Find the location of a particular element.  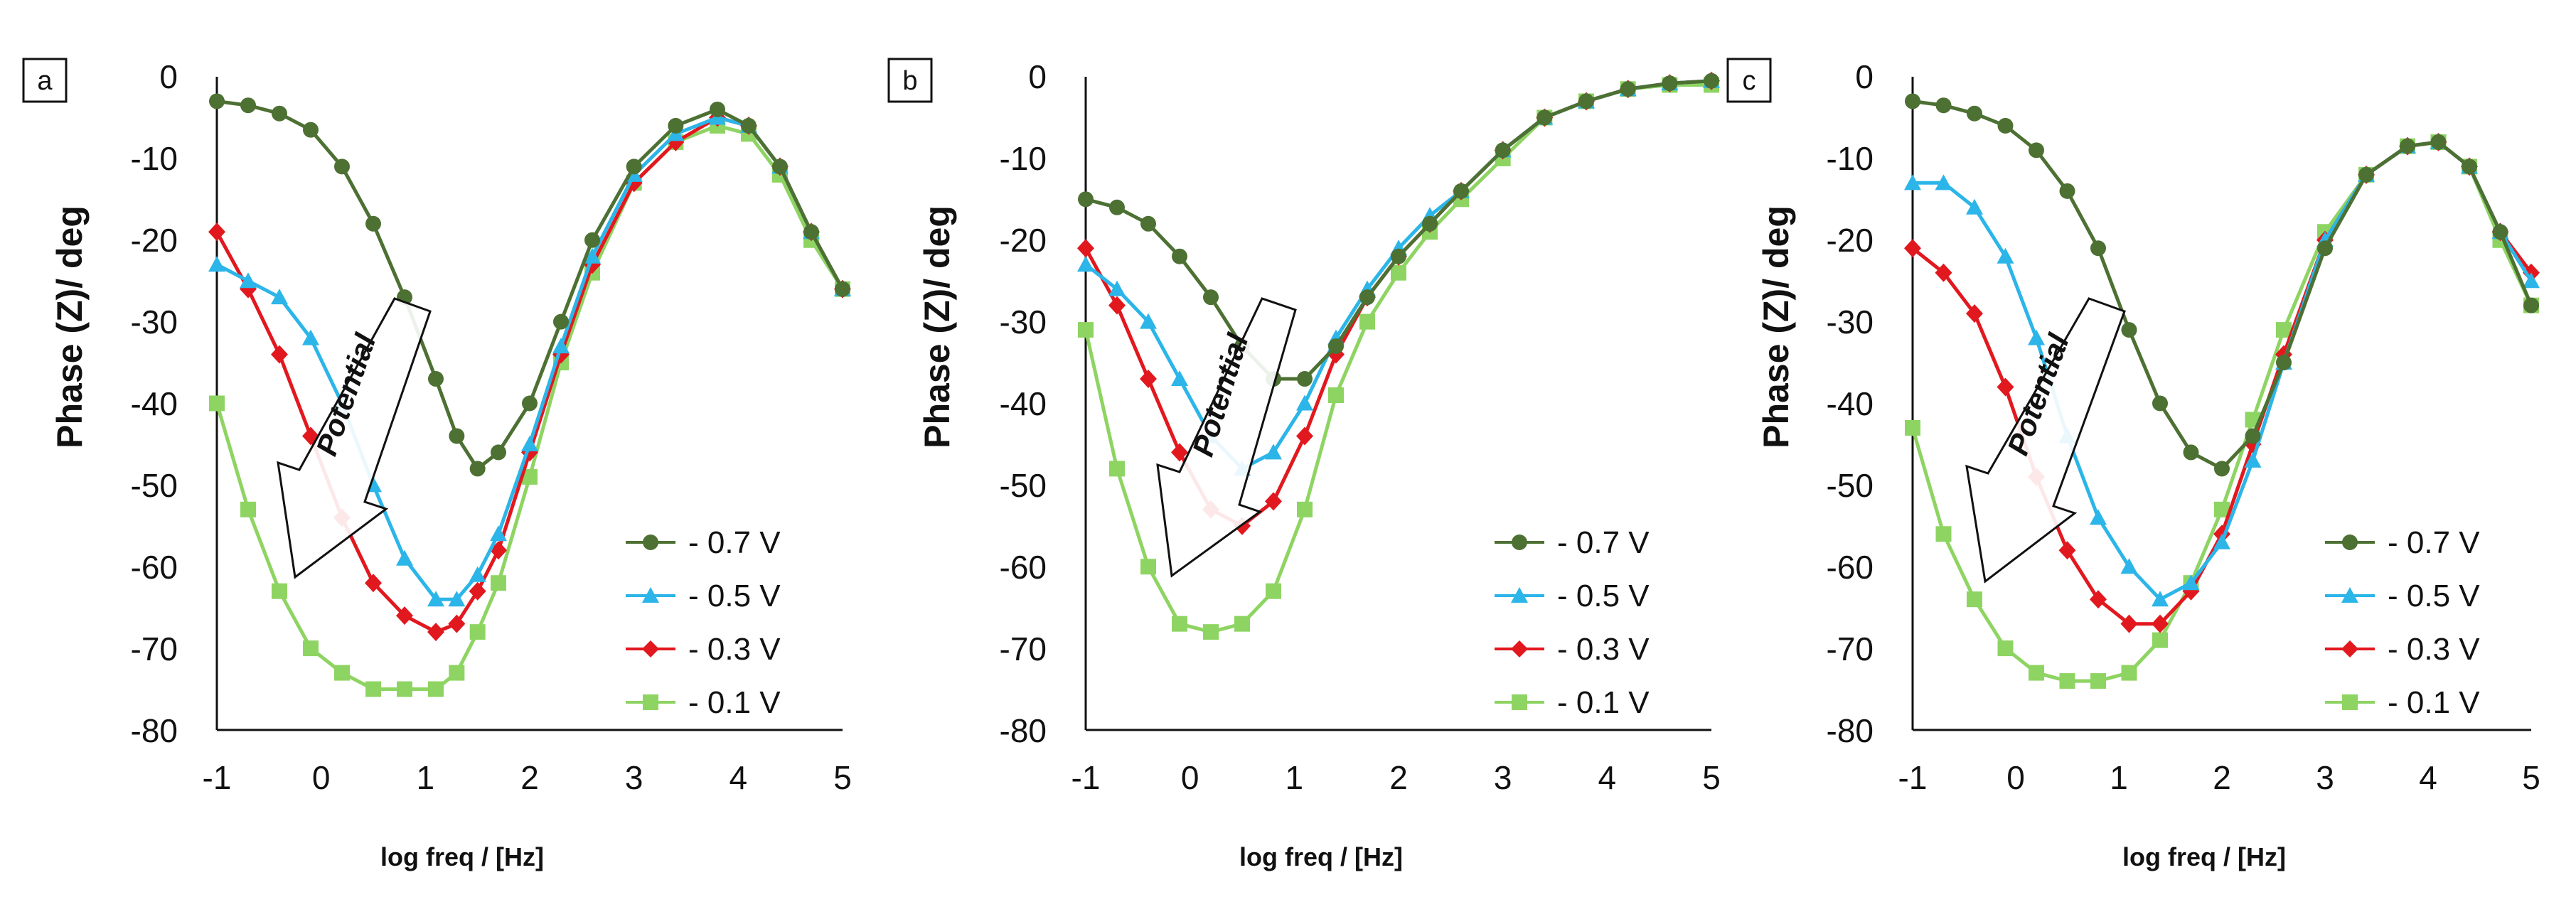

panel-b-xtick: 5 is located at coordinates (1711, 778).